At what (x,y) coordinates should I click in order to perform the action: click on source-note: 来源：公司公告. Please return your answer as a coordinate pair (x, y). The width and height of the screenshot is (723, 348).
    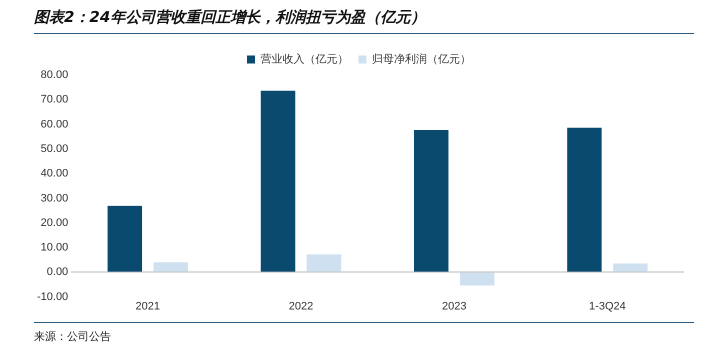
    Looking at the image, I should click on (364, 333).